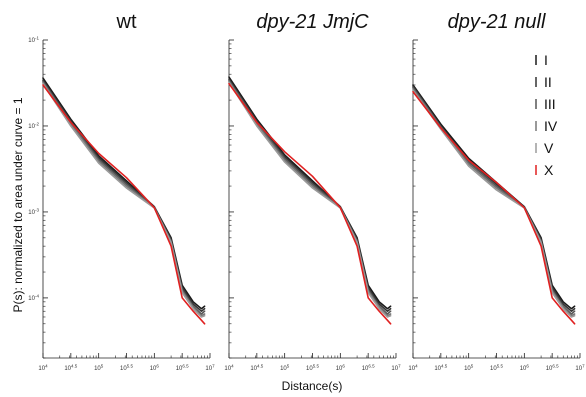  What do you see at coordinates (312, 386) in the screenshot?
I see `x-axis-title: Distance(s)` at bounding box center [312, 386].